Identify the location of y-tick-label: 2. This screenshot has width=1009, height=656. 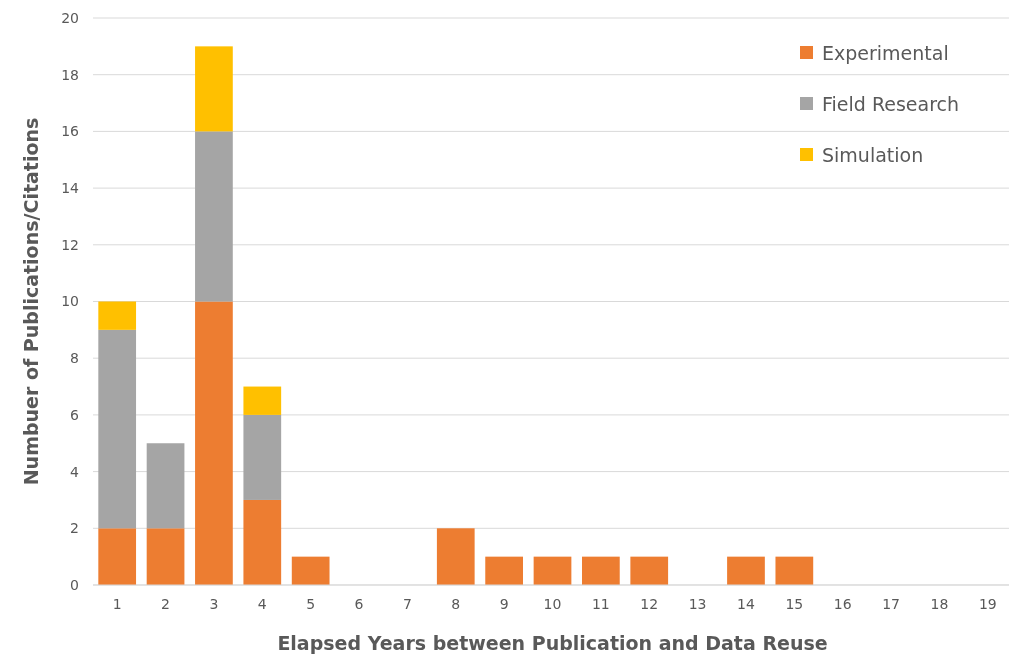
(74, 528).